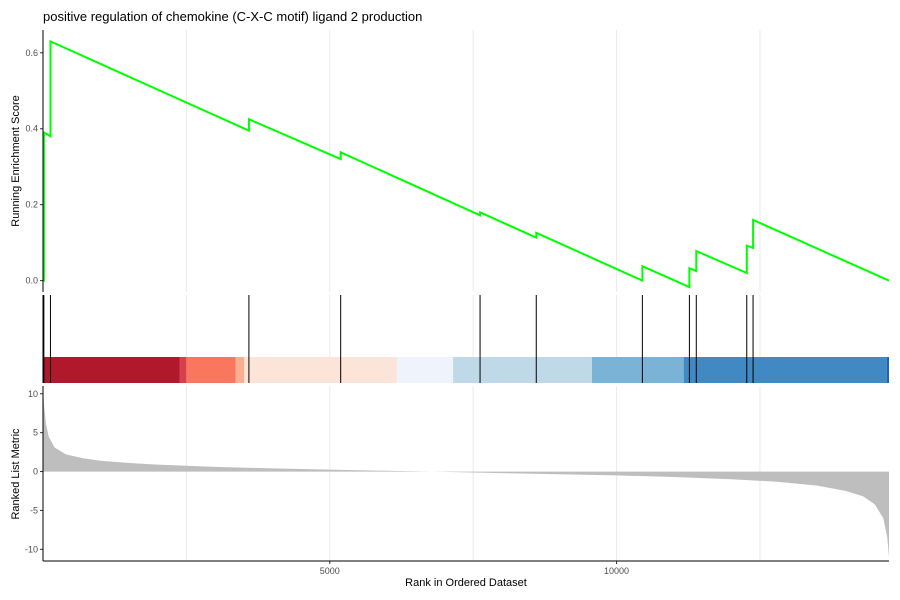 Image resolution: width=900 pixels, height=600 pixels. Describe the element at coordinates (330, 571) in the screenshot. I see `x-tick-label: 5000` at that location.